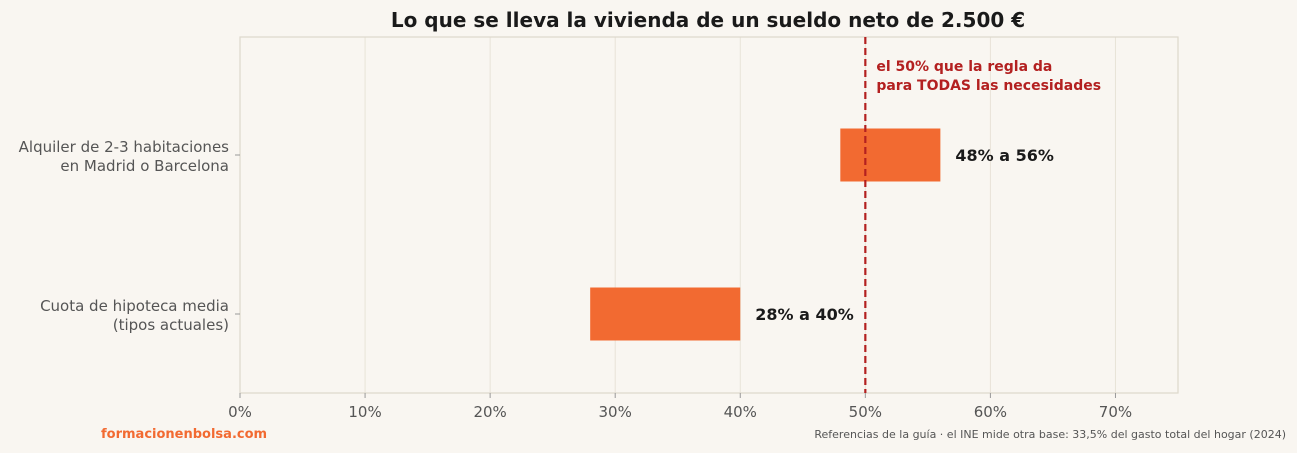 The image size is (1297, 453). Describe the element at coordinates (1004, 155) in the screenshot. I see `bar-data-label: 48% a 56%` at that location.